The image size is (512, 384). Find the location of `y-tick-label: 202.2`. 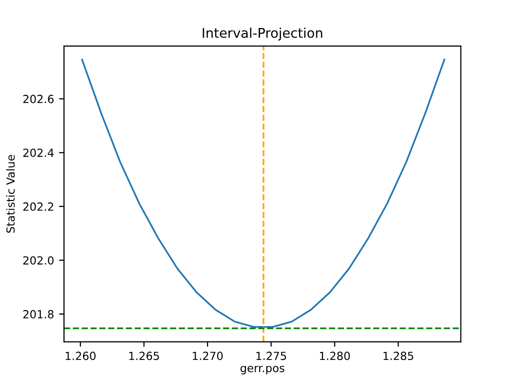

y-tick-label: 202.2 is located at coordinates (38, 206).